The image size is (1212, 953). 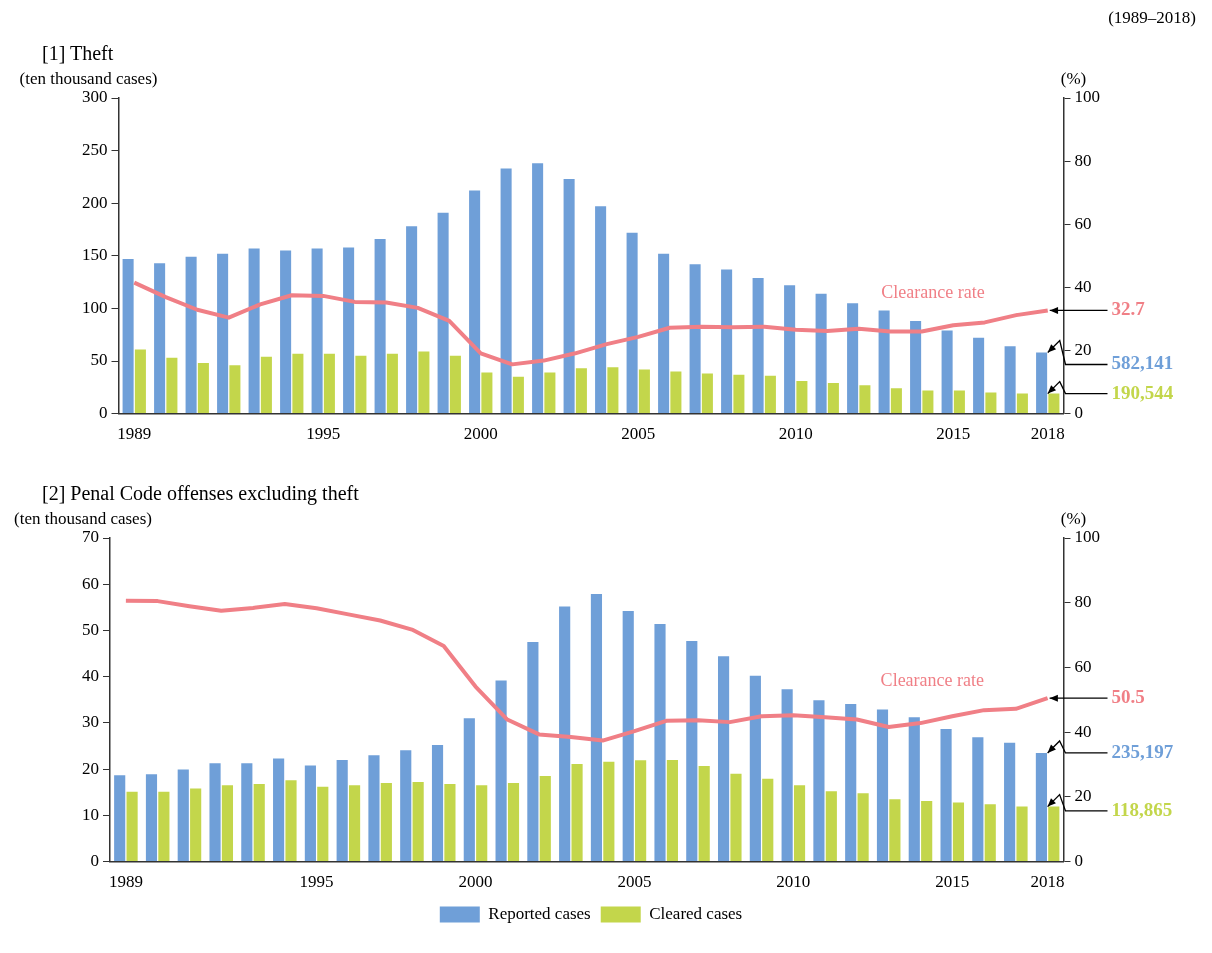 What do you see at coordinates (94, 861) in the screenshot?
I see `y-tick-label: 0` at bounding box center [94, 861].